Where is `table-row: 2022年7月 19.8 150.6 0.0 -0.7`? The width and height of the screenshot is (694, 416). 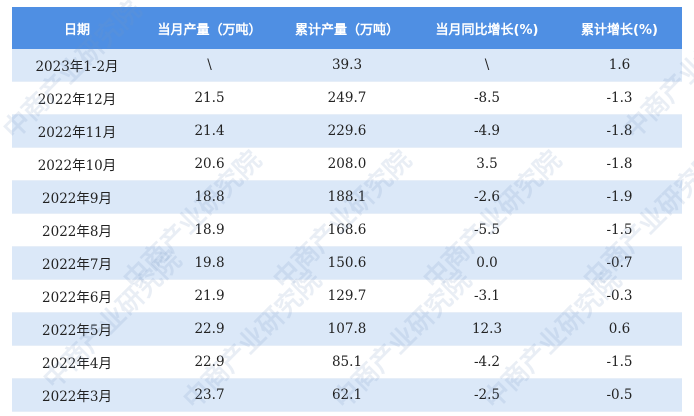
table-row: 2022年7月 19.8 150.6 0.0 -0.7 is located at coordinates (347, 263).